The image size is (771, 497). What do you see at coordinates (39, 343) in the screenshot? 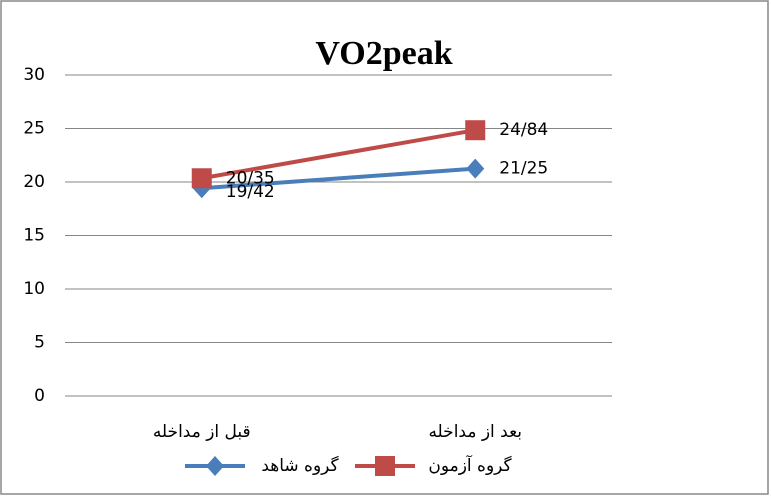
I see `y-tick-label: 5` at bounding box center [39, 343].